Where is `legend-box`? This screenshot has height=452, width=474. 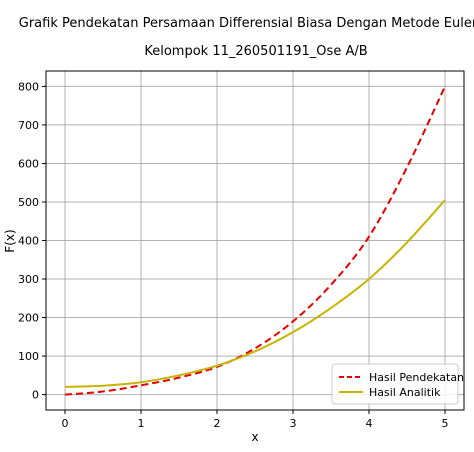
legend-box is located at coordinates (395, 384).